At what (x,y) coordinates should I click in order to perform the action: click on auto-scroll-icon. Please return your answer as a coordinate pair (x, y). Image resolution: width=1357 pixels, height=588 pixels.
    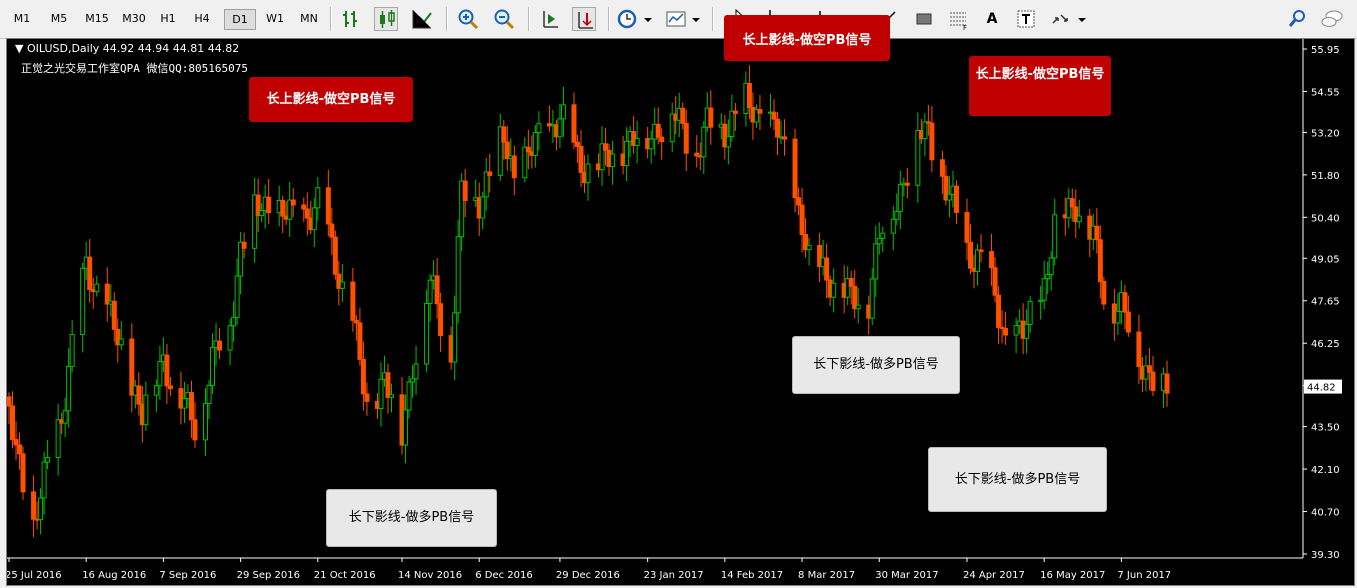
    Looking at the image, I should click on (550, 19).